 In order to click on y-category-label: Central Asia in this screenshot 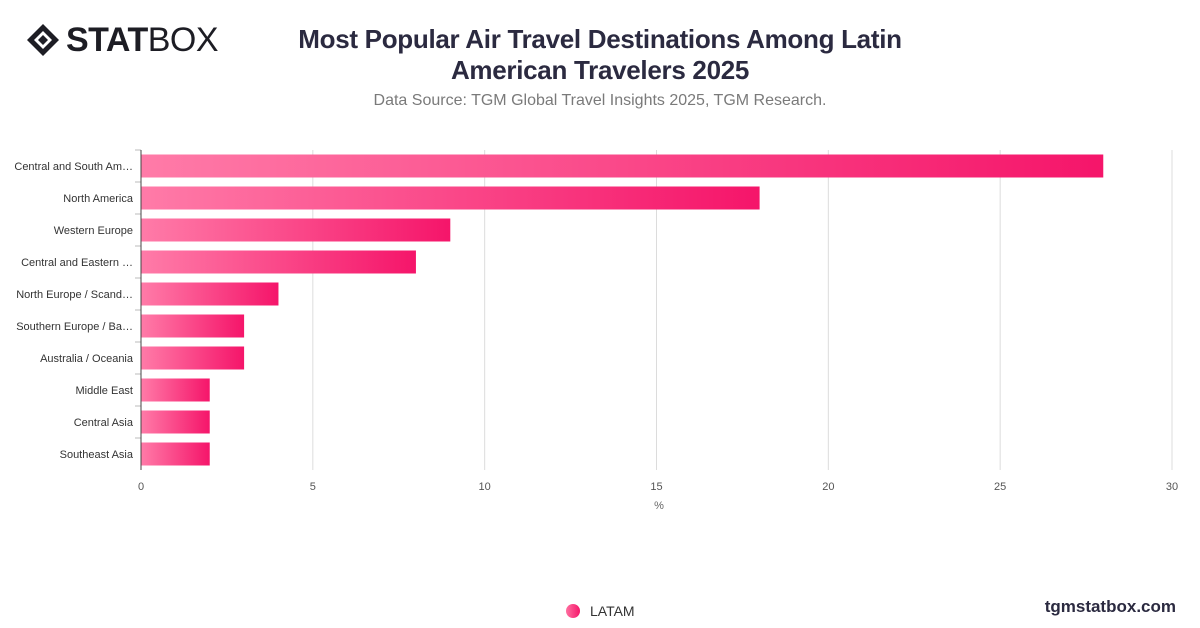, I will do `click(104, 423)`.